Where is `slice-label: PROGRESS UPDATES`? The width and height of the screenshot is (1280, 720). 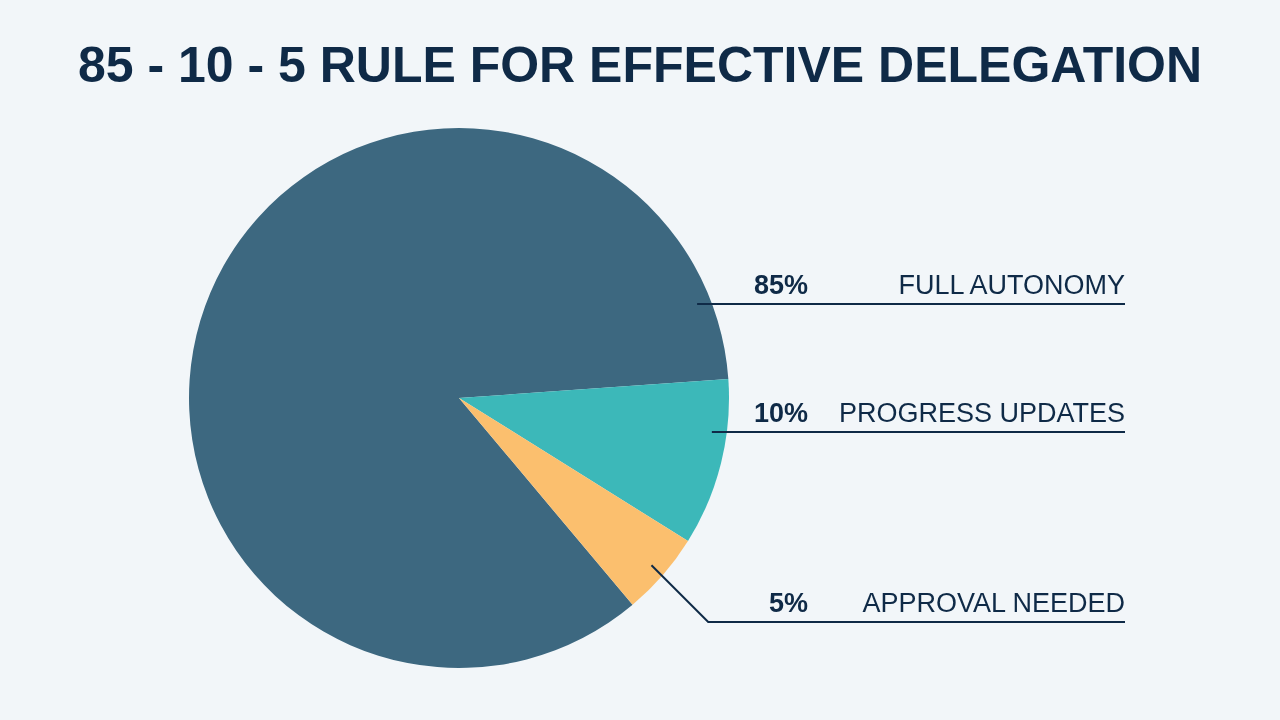 slice-label: PROGRESS UPDATES is located at coordinates (981, 413).